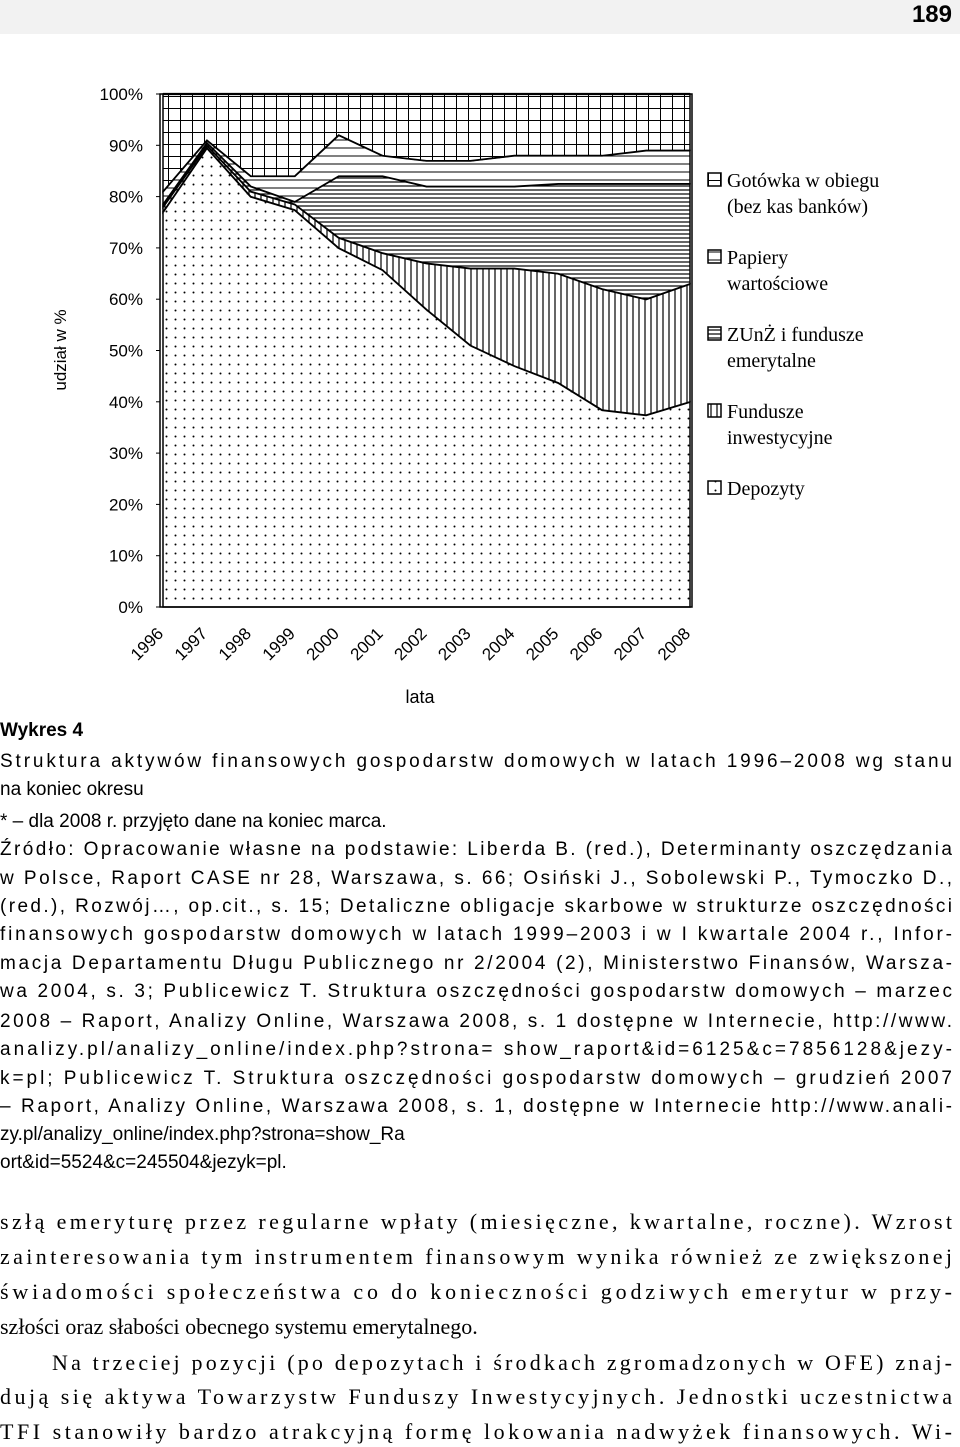 The width and height of the screenshot is (960, 1447). Describe the element at coordinates (780, 425) in the screenshot. I see `legend-label: Fundusze inwestycyjne` at that location.